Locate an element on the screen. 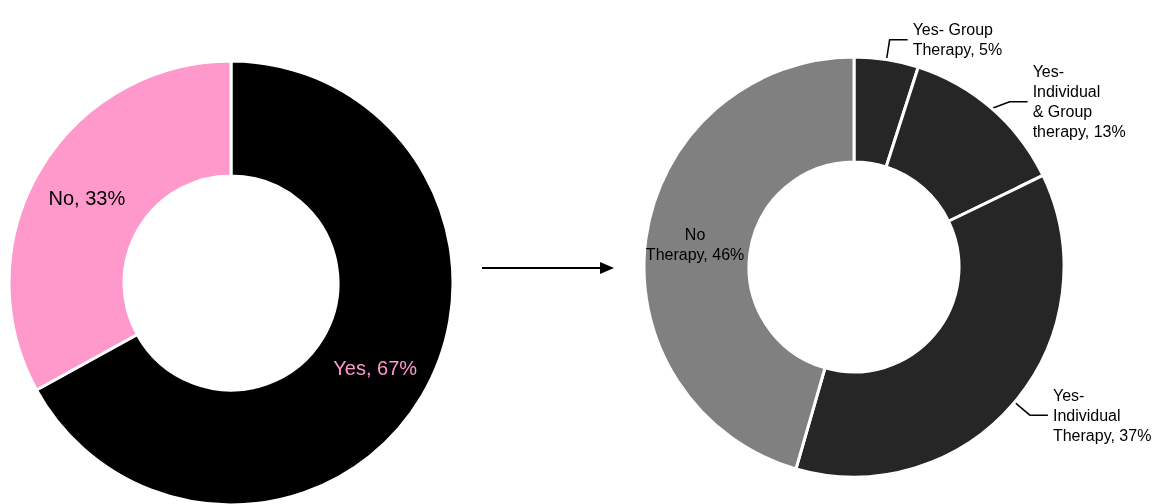 This screenshot has height=504, width=1166. slice-label: Yes- Individual Therapy, 37% is located at coordinates (1102, 415).